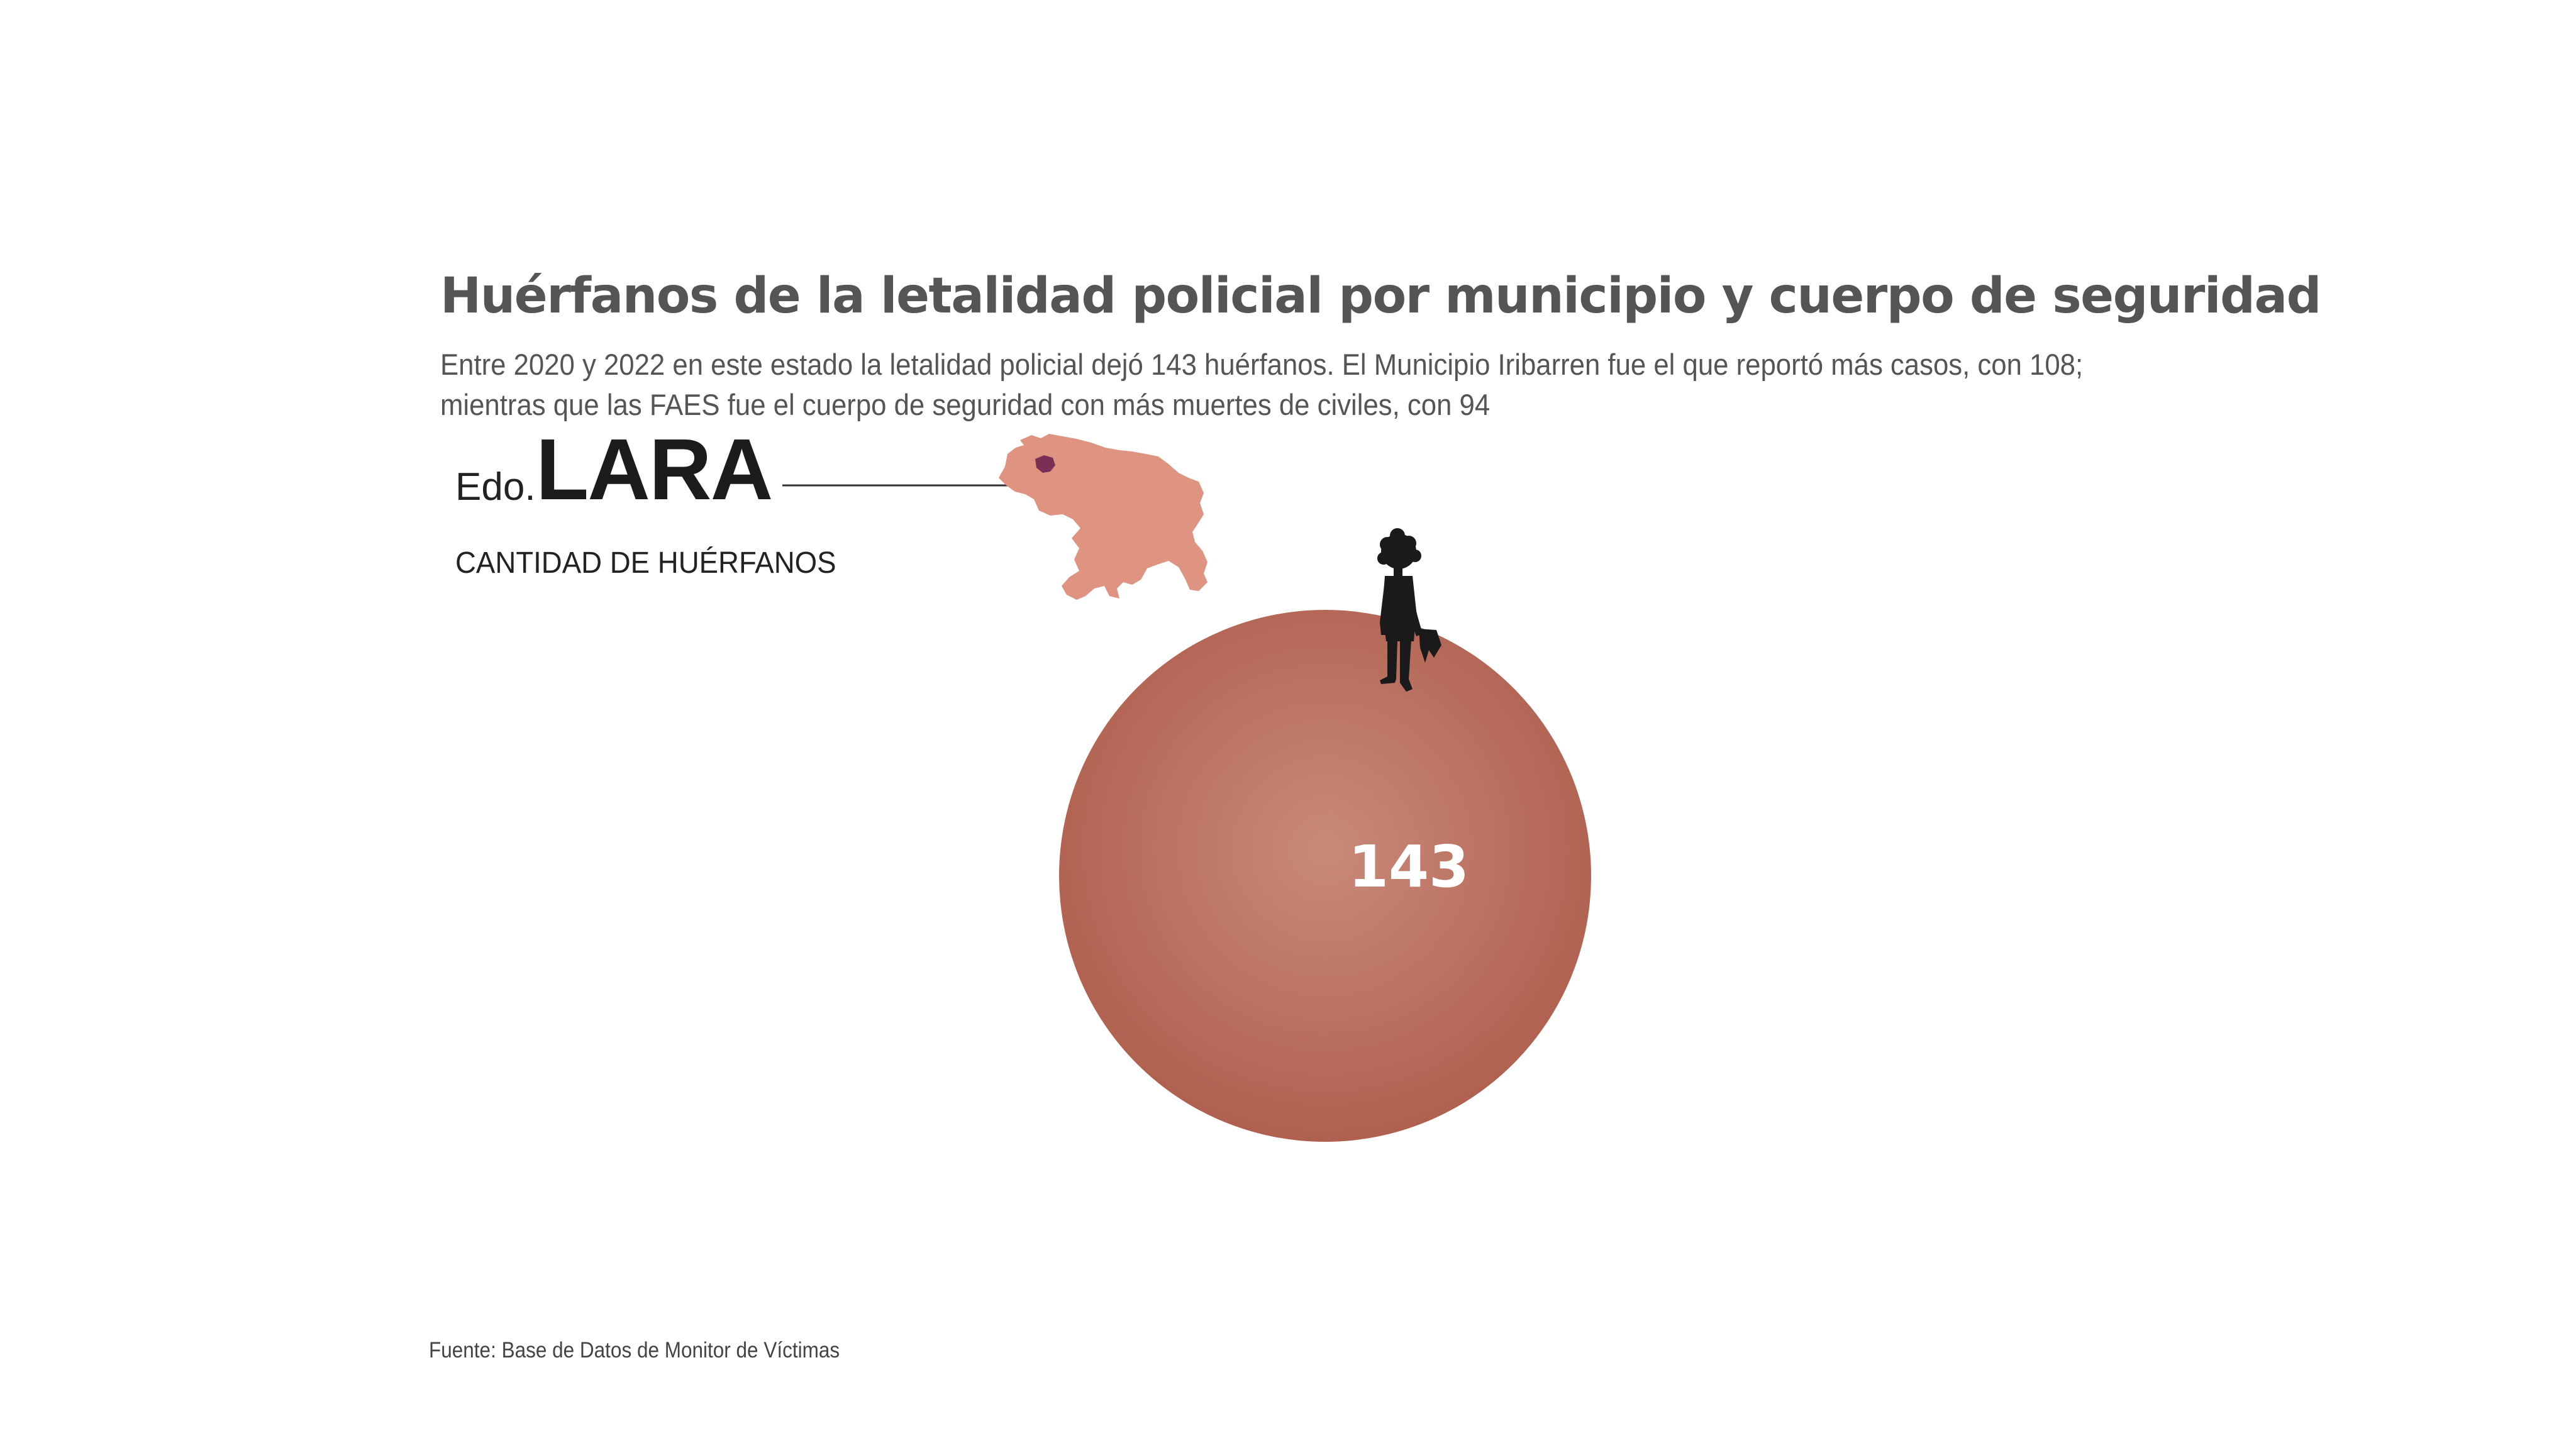 The height and width of the screenshot is (1448, 2576). What do you see at coordinates (1408, 866) in the screenshot?
I see `value-label: 143` at bounding box center [1408, 866].